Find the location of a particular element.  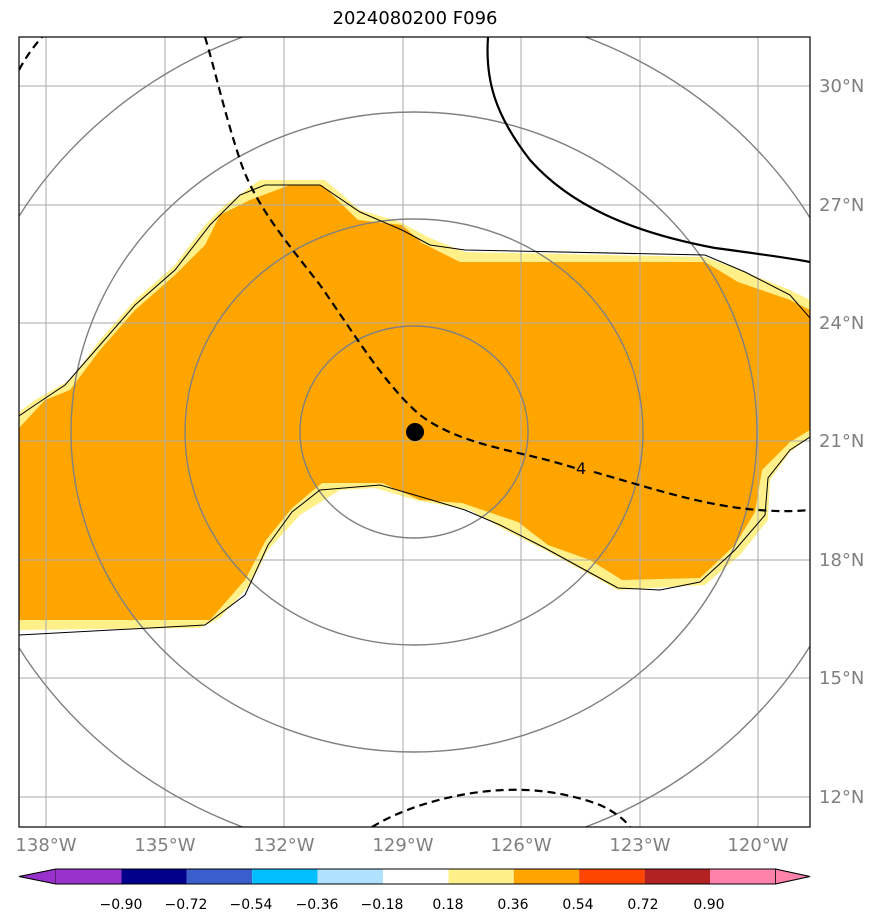

colorbar-tick-label: −0.54 is located at coordinates (251, 905).